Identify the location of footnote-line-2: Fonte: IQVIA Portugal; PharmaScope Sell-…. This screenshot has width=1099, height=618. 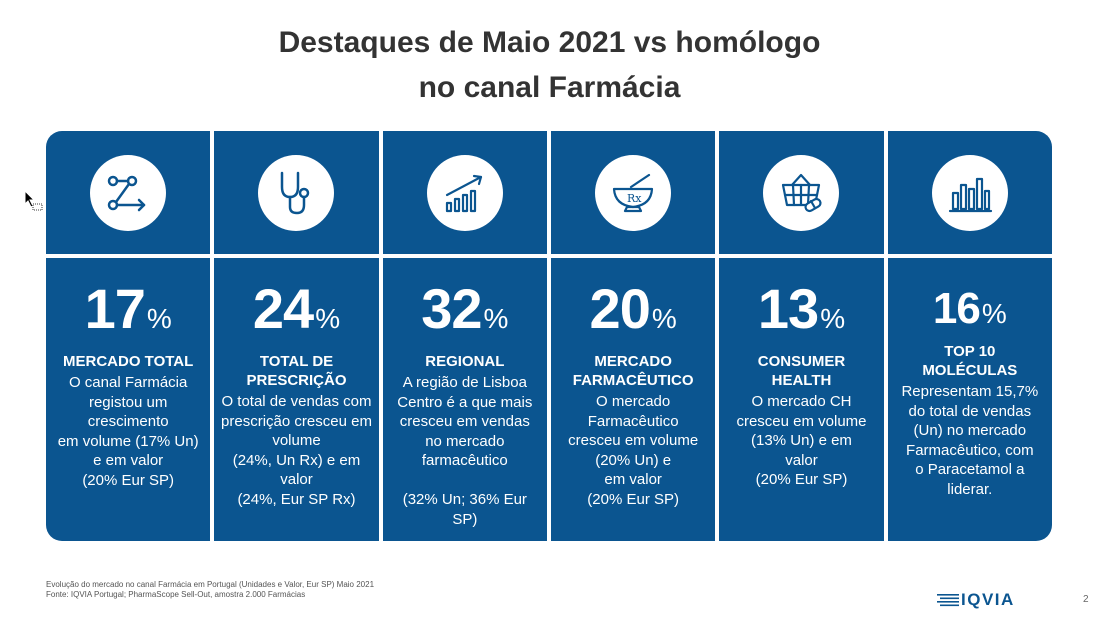
(176, 594).